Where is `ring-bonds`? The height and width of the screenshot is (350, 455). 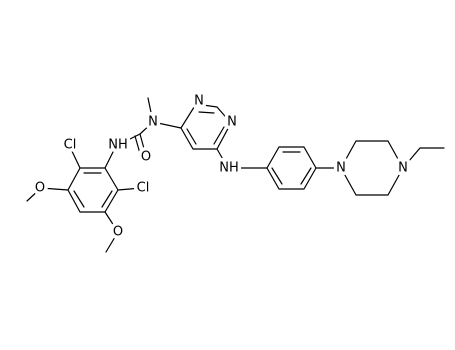 ring-bonds is located at coordinates (93, 190).